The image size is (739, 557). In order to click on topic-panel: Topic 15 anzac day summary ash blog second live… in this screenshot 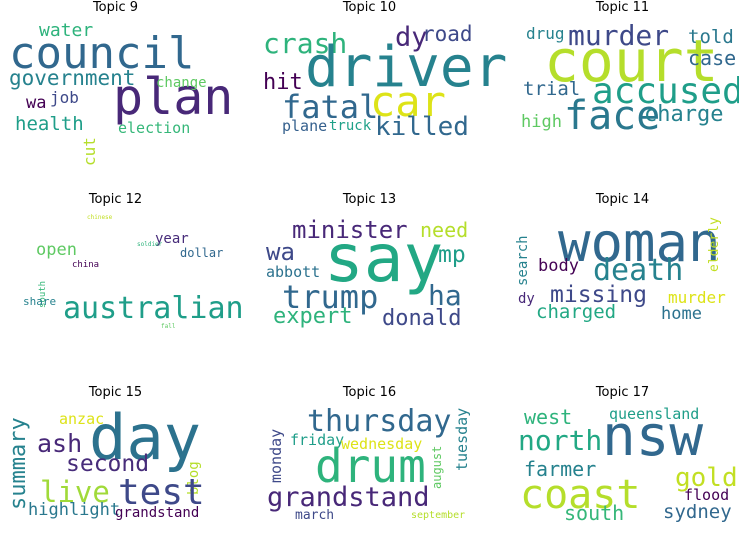, I will do `click(115, 471)`.